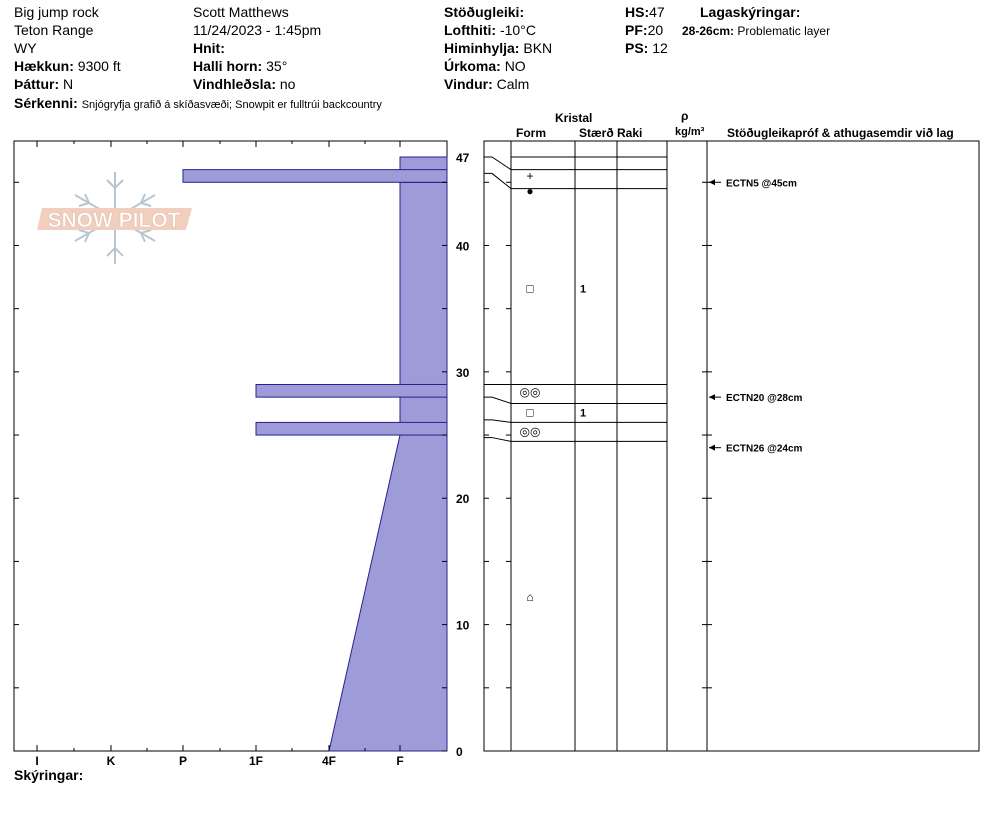 The height and width of the screenshot is (840, 994). Describe the element at coordinates (183, 761) in the screenshot. I see `hardness-tick-label: P` at that location.